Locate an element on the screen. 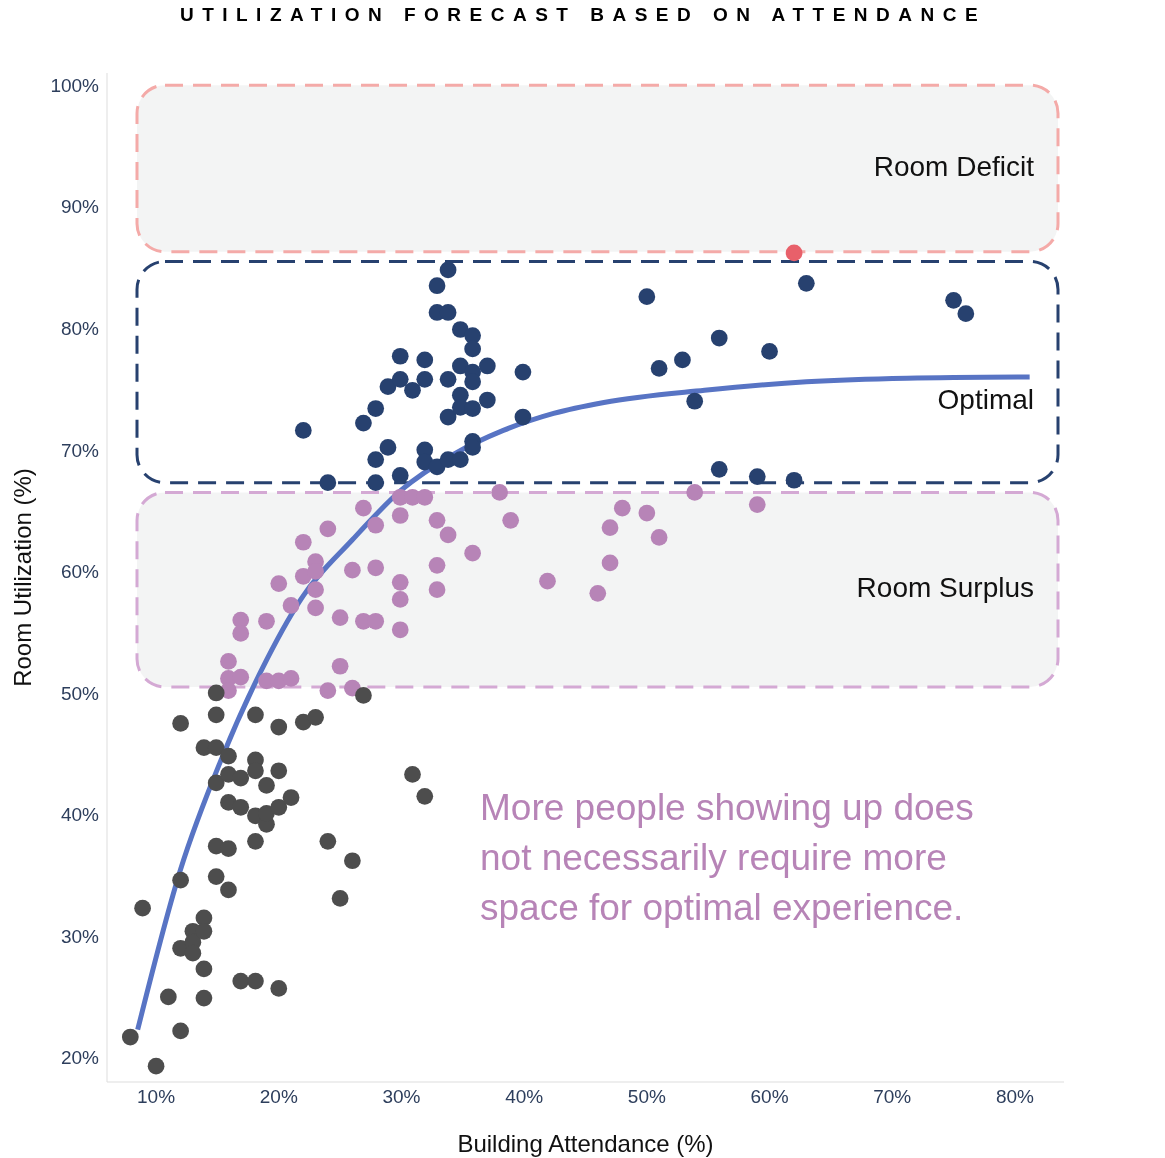 The height and width of the screenshot is (1158, 1165). y-tick-label: 80% is located at coordinates (80, 329).